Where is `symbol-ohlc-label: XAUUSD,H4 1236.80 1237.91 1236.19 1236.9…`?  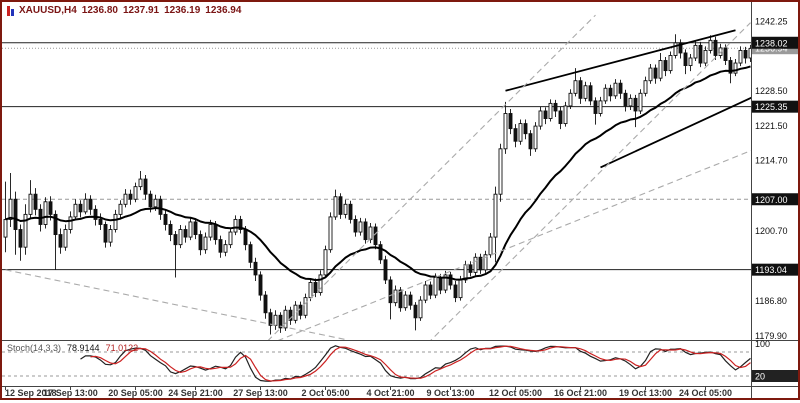
symbol-ohlc-label: XAUUSD,H4 1236.80 1237.91 1236.19 1236.9… is located at coordinates (124, 10).